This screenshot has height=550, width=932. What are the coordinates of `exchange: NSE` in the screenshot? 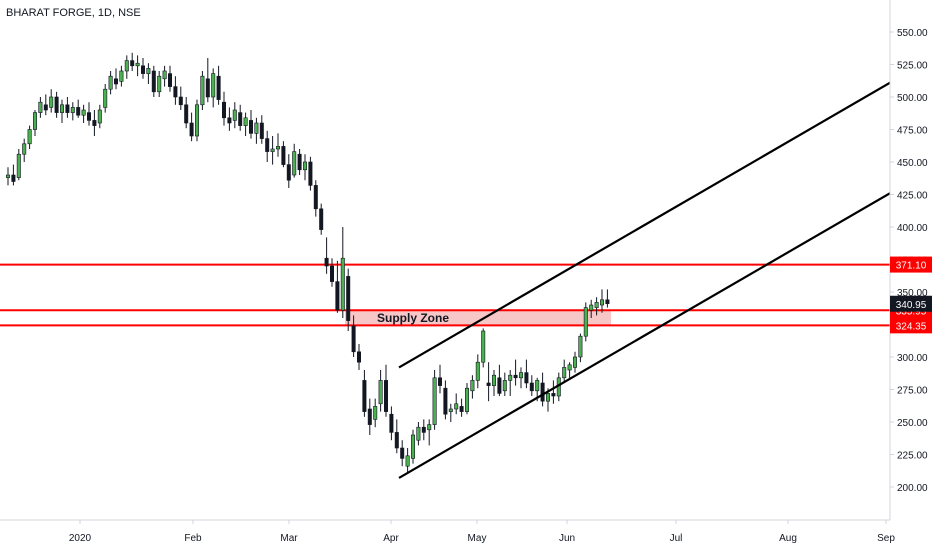 It's located at (129, 13).